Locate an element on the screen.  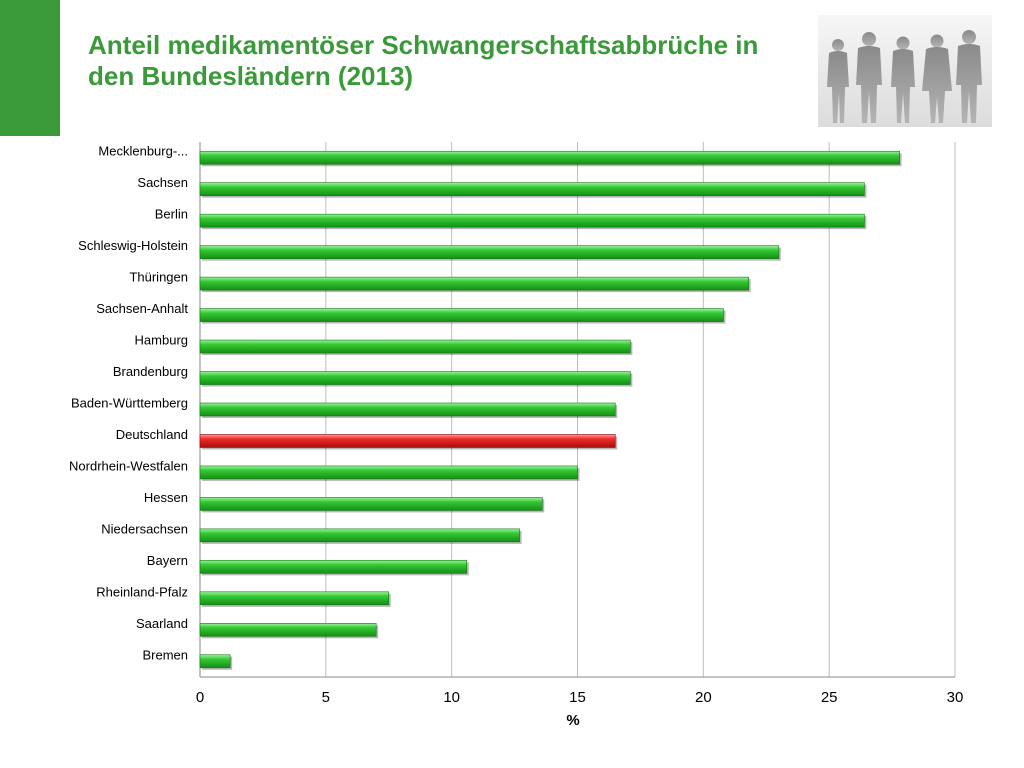
accent-block is located at coordinates (30, 68).